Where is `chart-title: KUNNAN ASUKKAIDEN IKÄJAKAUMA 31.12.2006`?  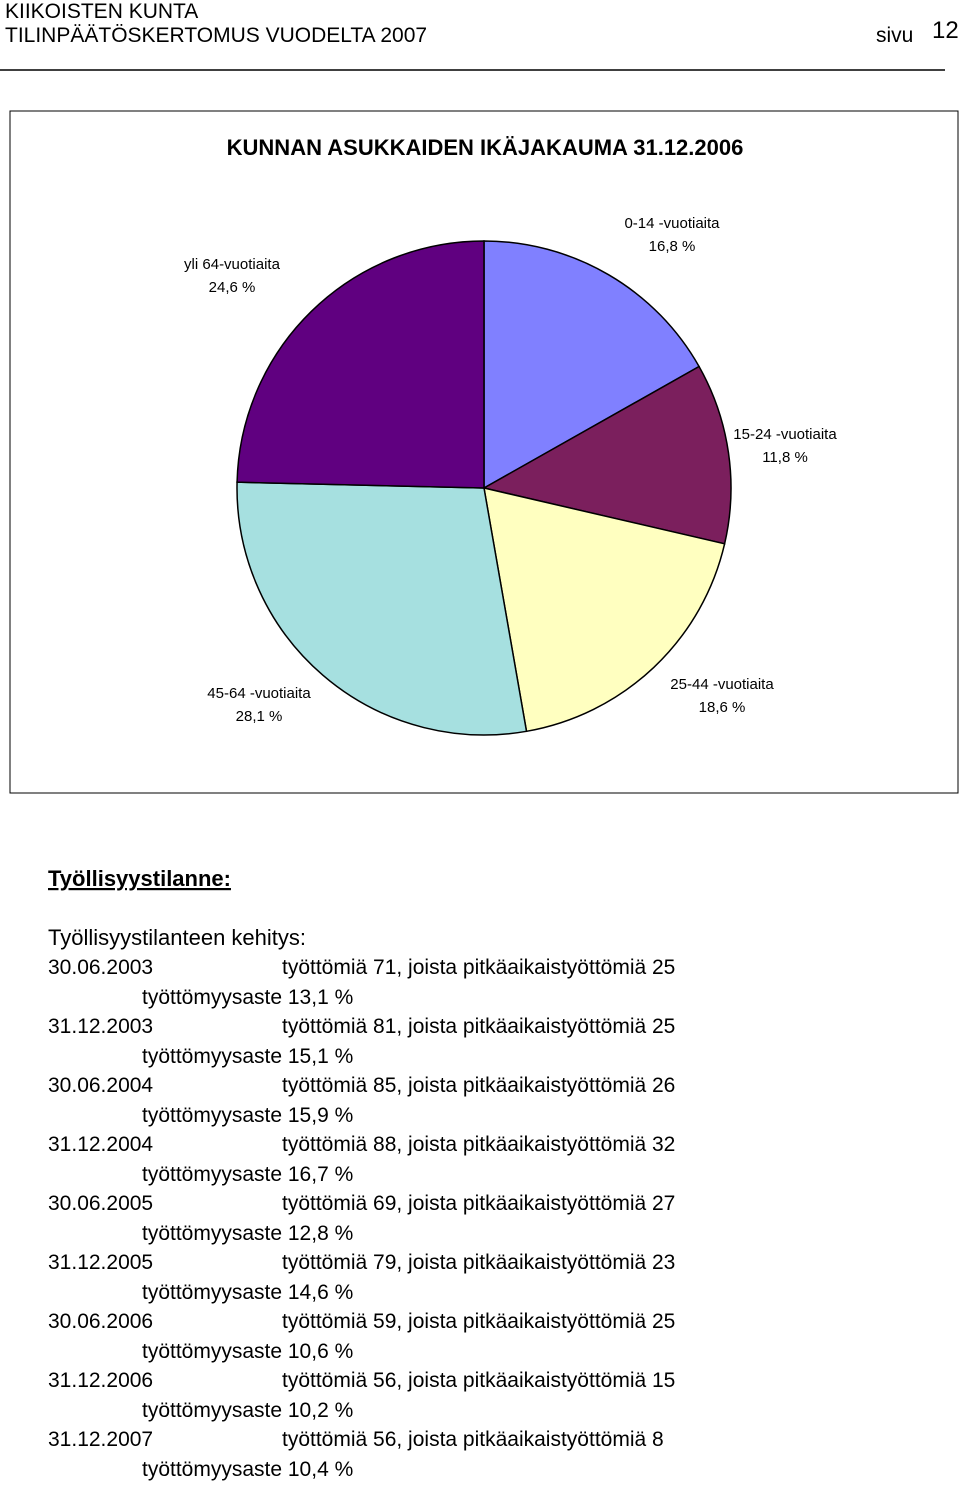
chart-title: KUNNAN ASUKKAIDEN IKÄJAKAUMA 31.12.2006 is located at coordinates (485, 147).